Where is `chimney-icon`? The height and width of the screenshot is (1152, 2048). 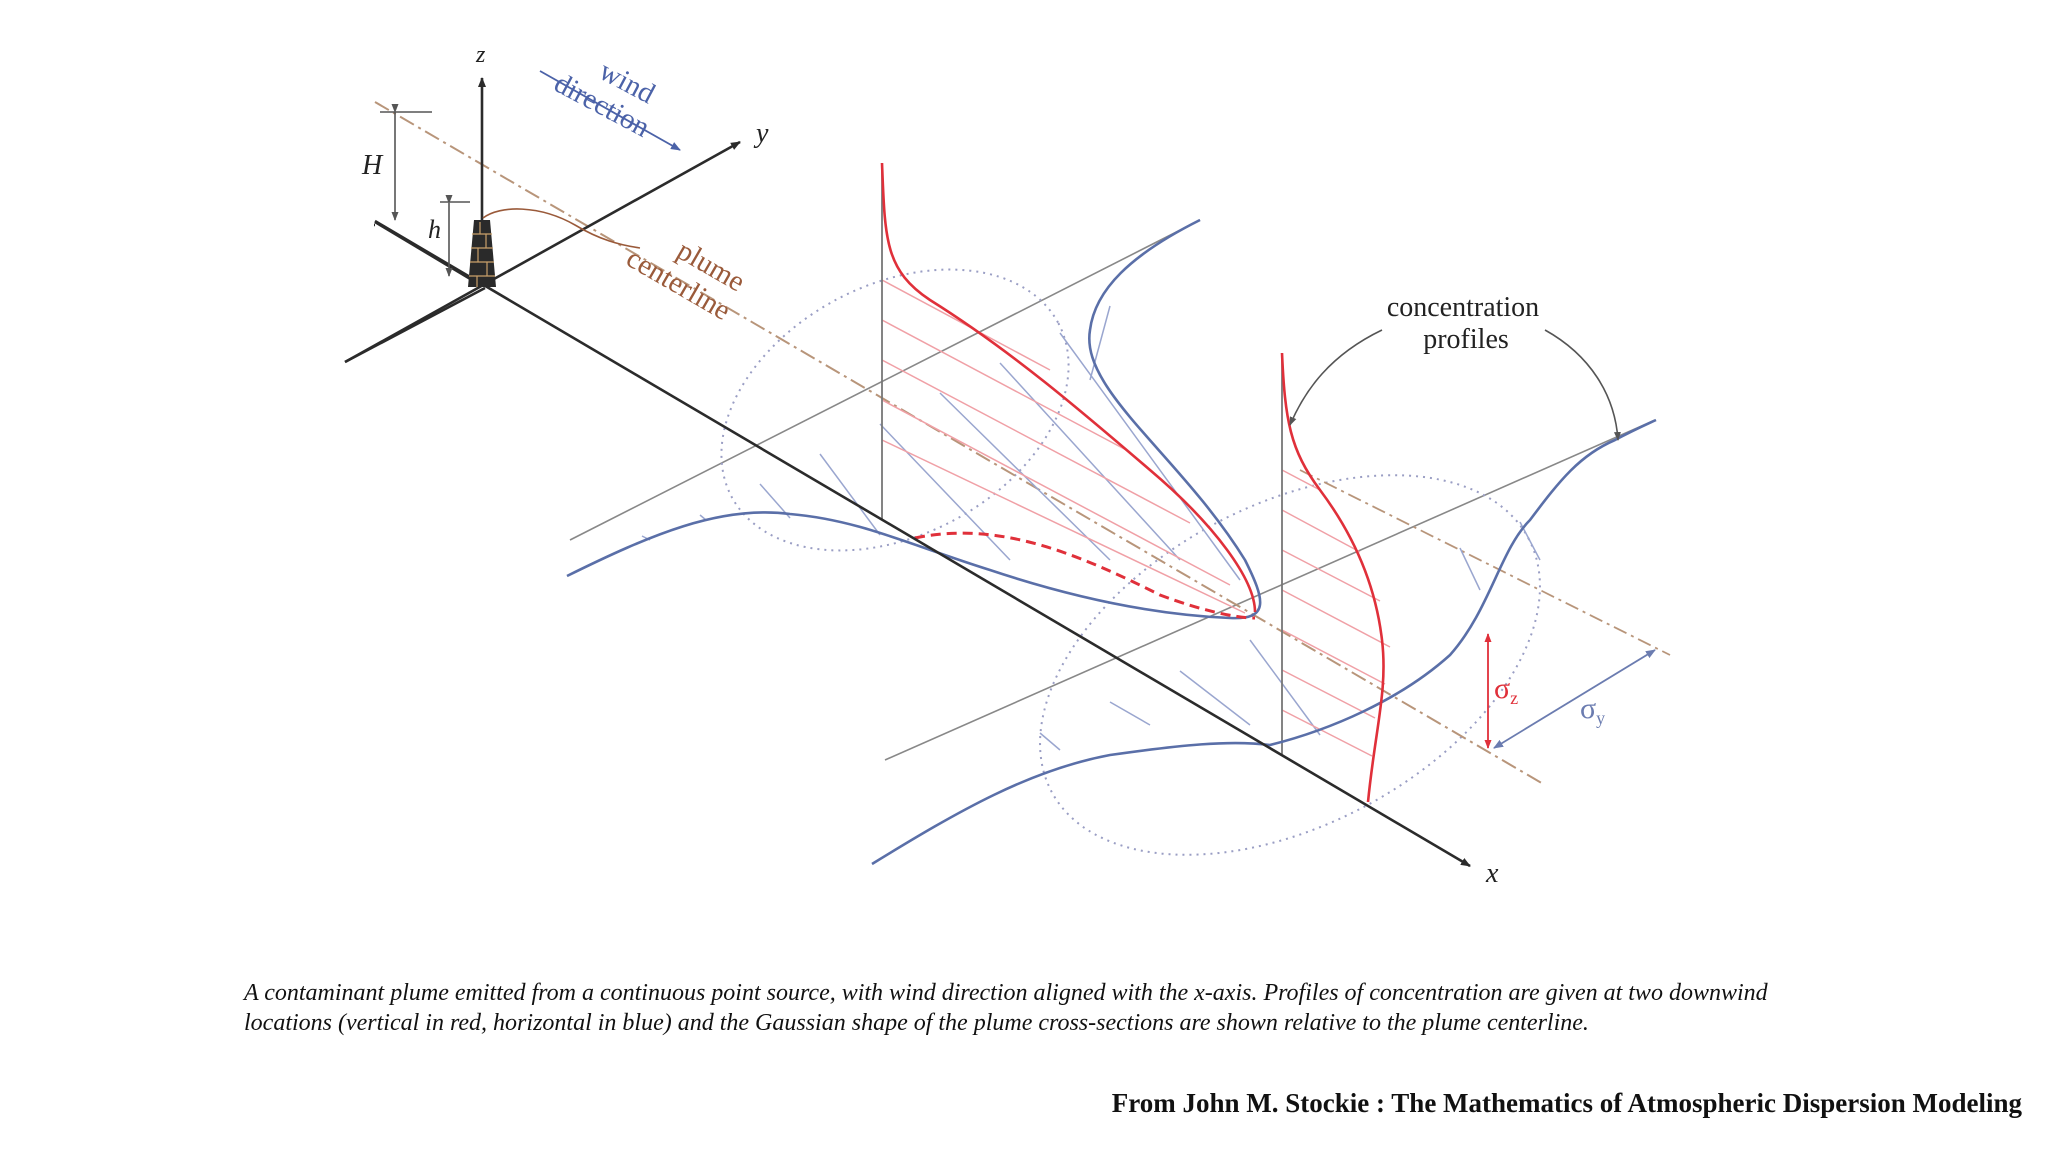
chimney-icon is located at coordinates (482, 253).